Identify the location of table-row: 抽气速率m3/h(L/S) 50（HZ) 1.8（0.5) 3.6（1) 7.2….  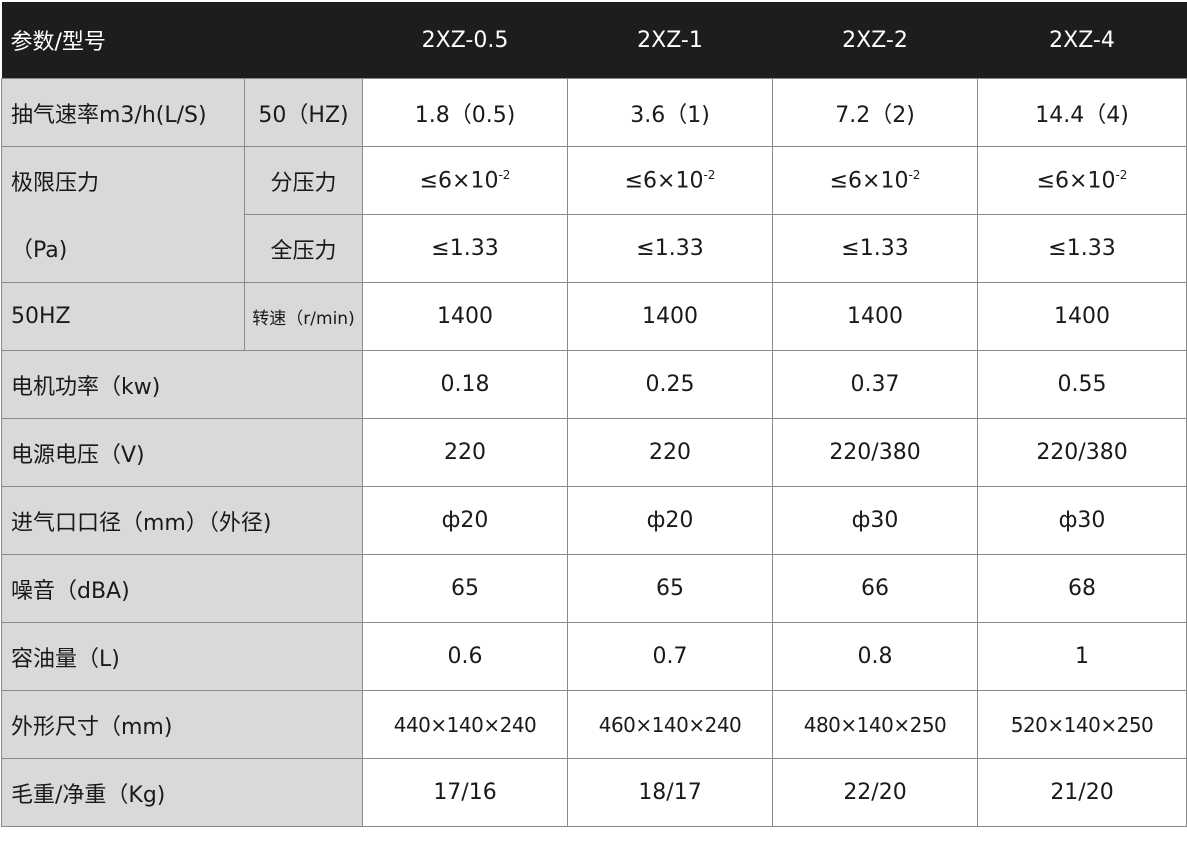
(594, 112).